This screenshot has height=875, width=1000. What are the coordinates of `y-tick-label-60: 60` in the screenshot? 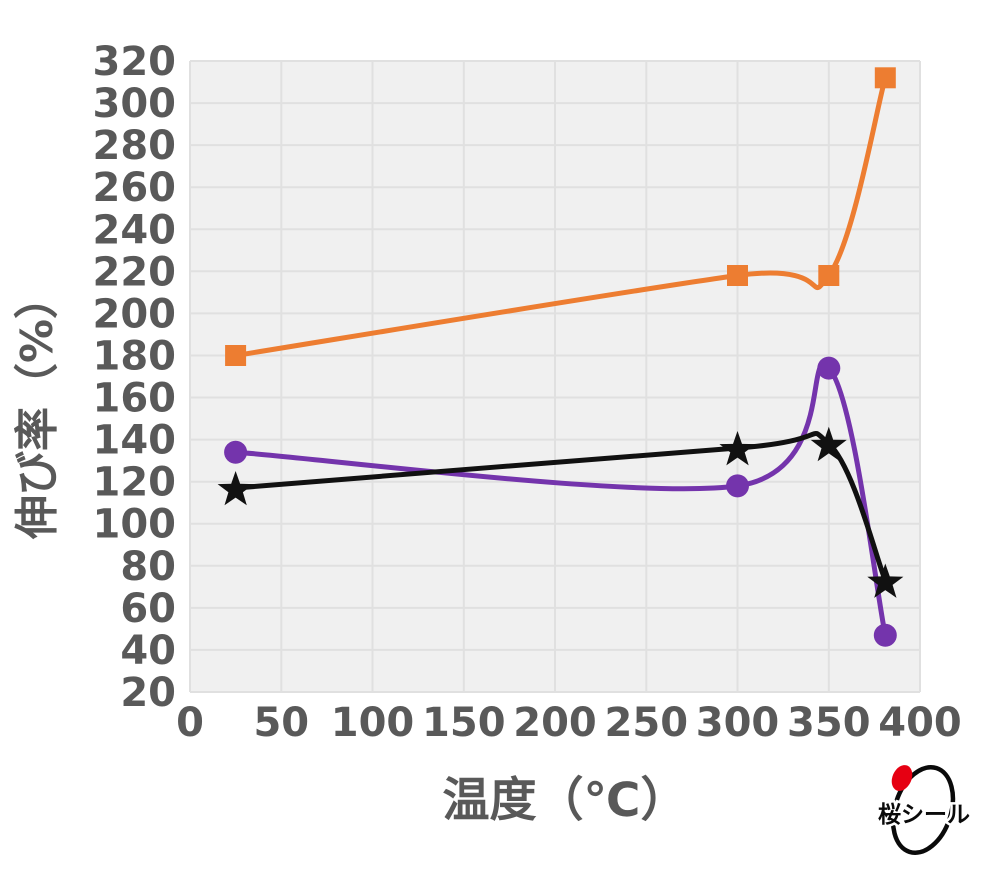 It's located at (148, 609).